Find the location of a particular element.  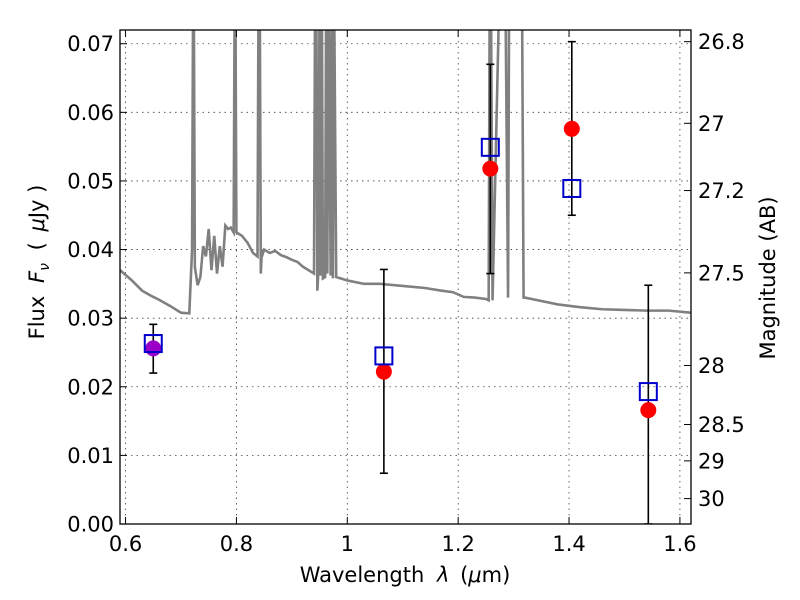

x-tick-label: 1.4 is located at coordinates (568, 544).